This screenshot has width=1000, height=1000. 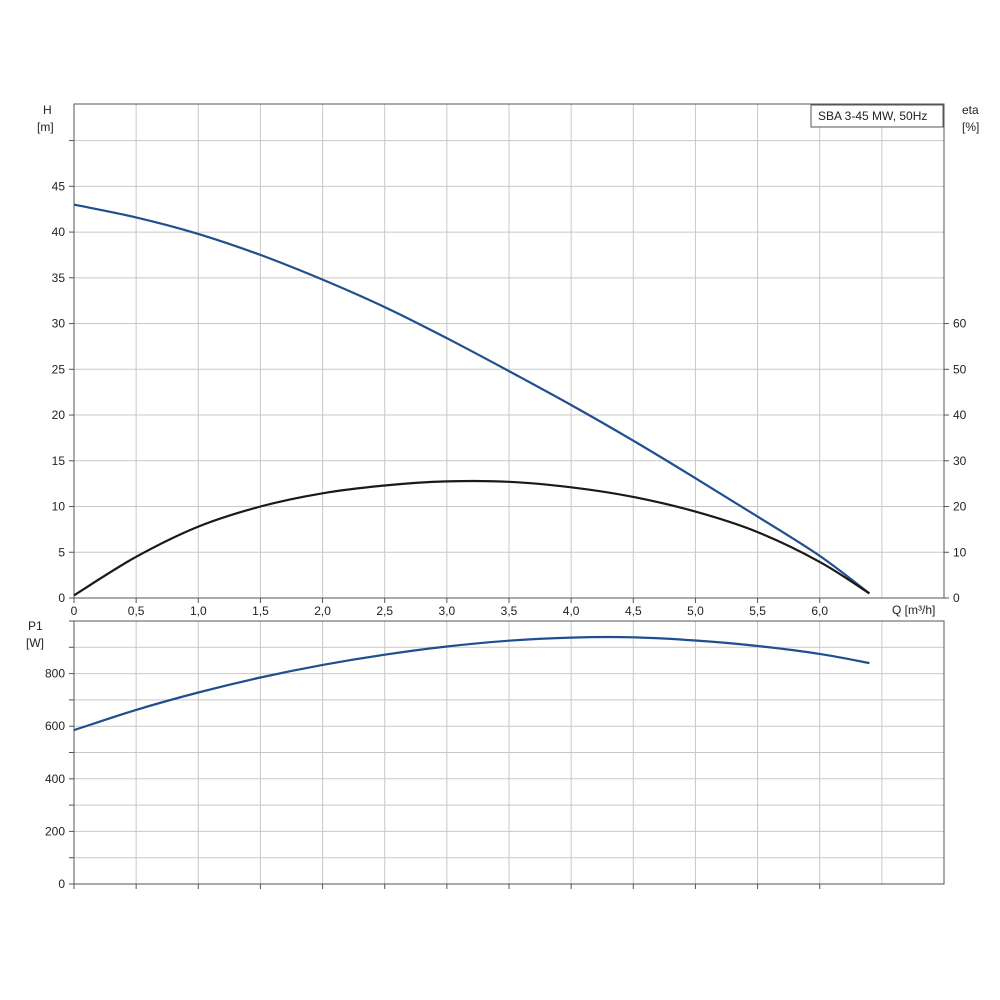 What do you see at coordinates (695, 611) in the screenshot?
I see `x-tick-label: 5,0` at bounding box center [695, 611].